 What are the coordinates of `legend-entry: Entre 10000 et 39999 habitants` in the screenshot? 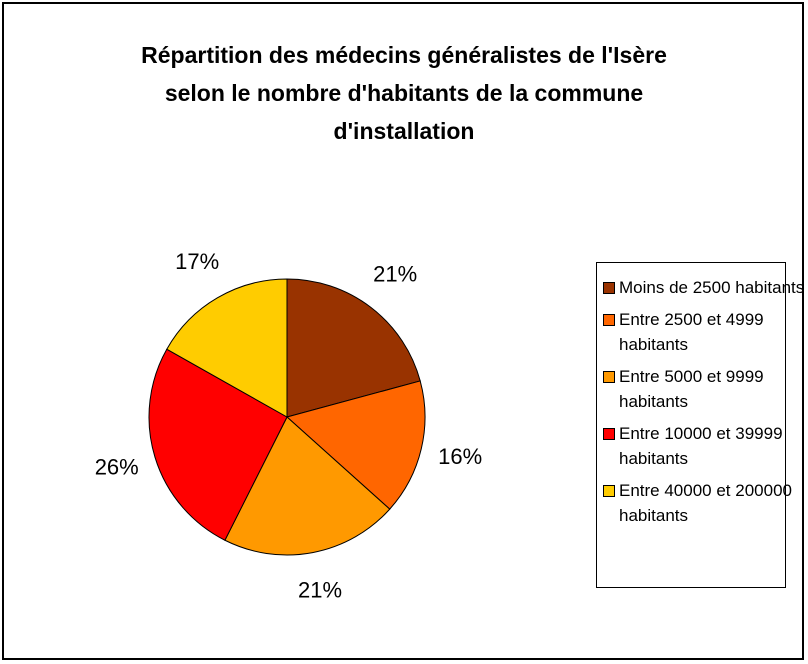 It's located at (705, 446).